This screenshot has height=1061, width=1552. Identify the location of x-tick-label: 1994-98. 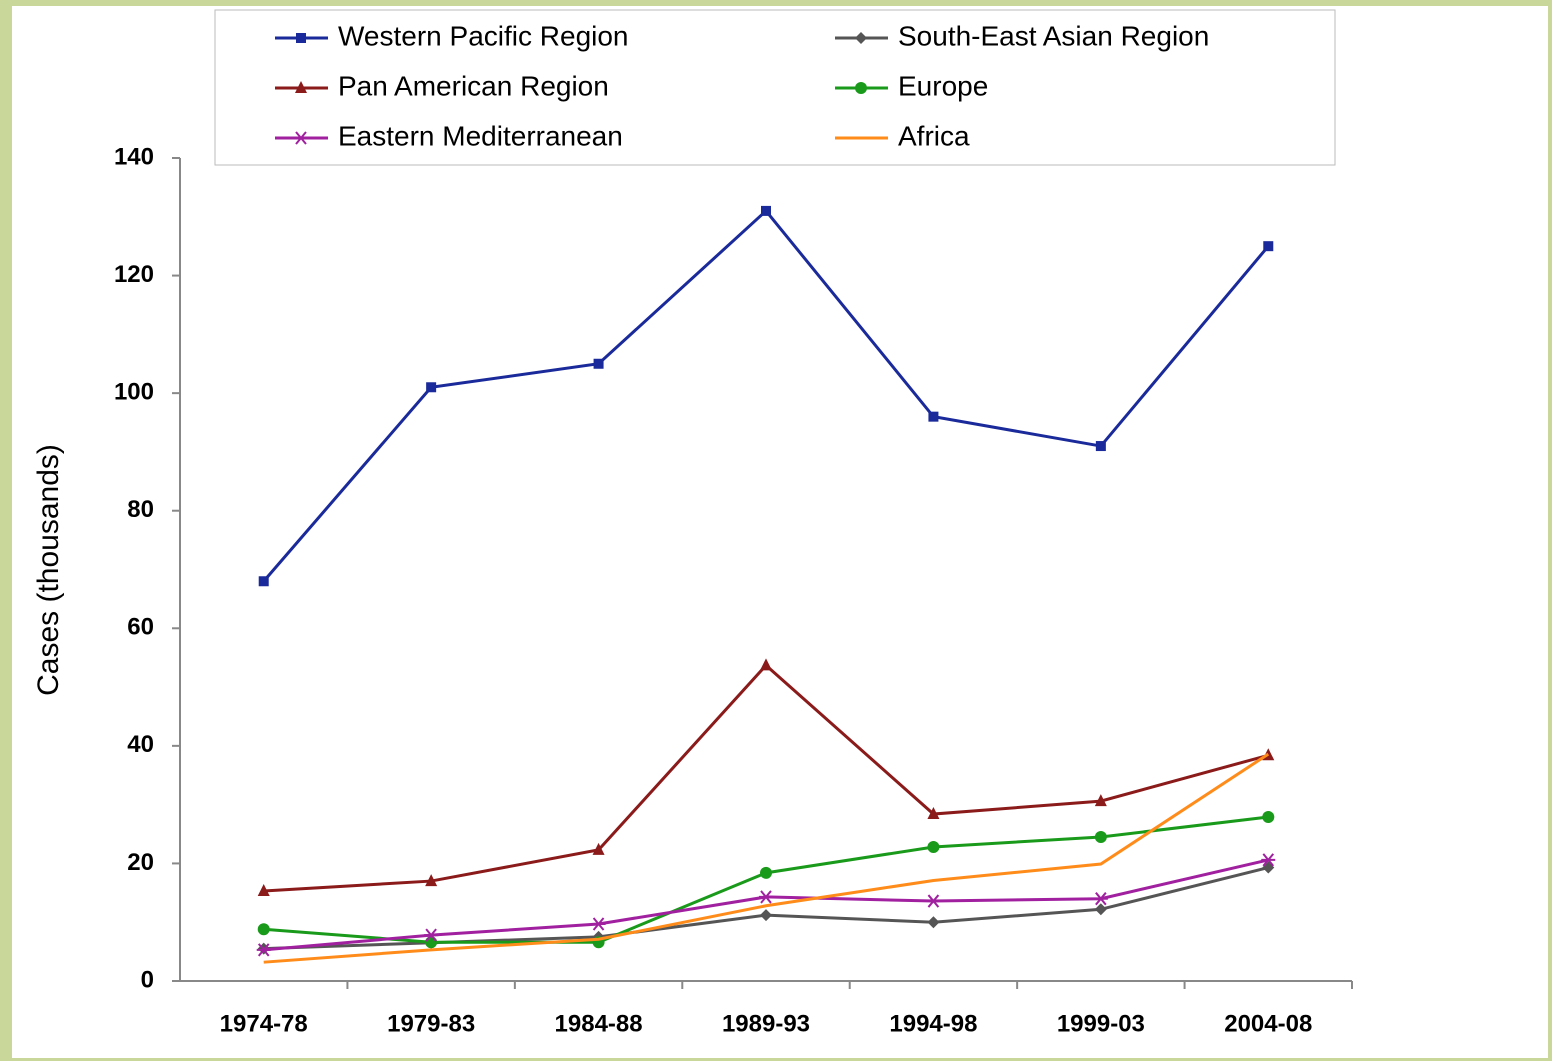
(933, 1023).